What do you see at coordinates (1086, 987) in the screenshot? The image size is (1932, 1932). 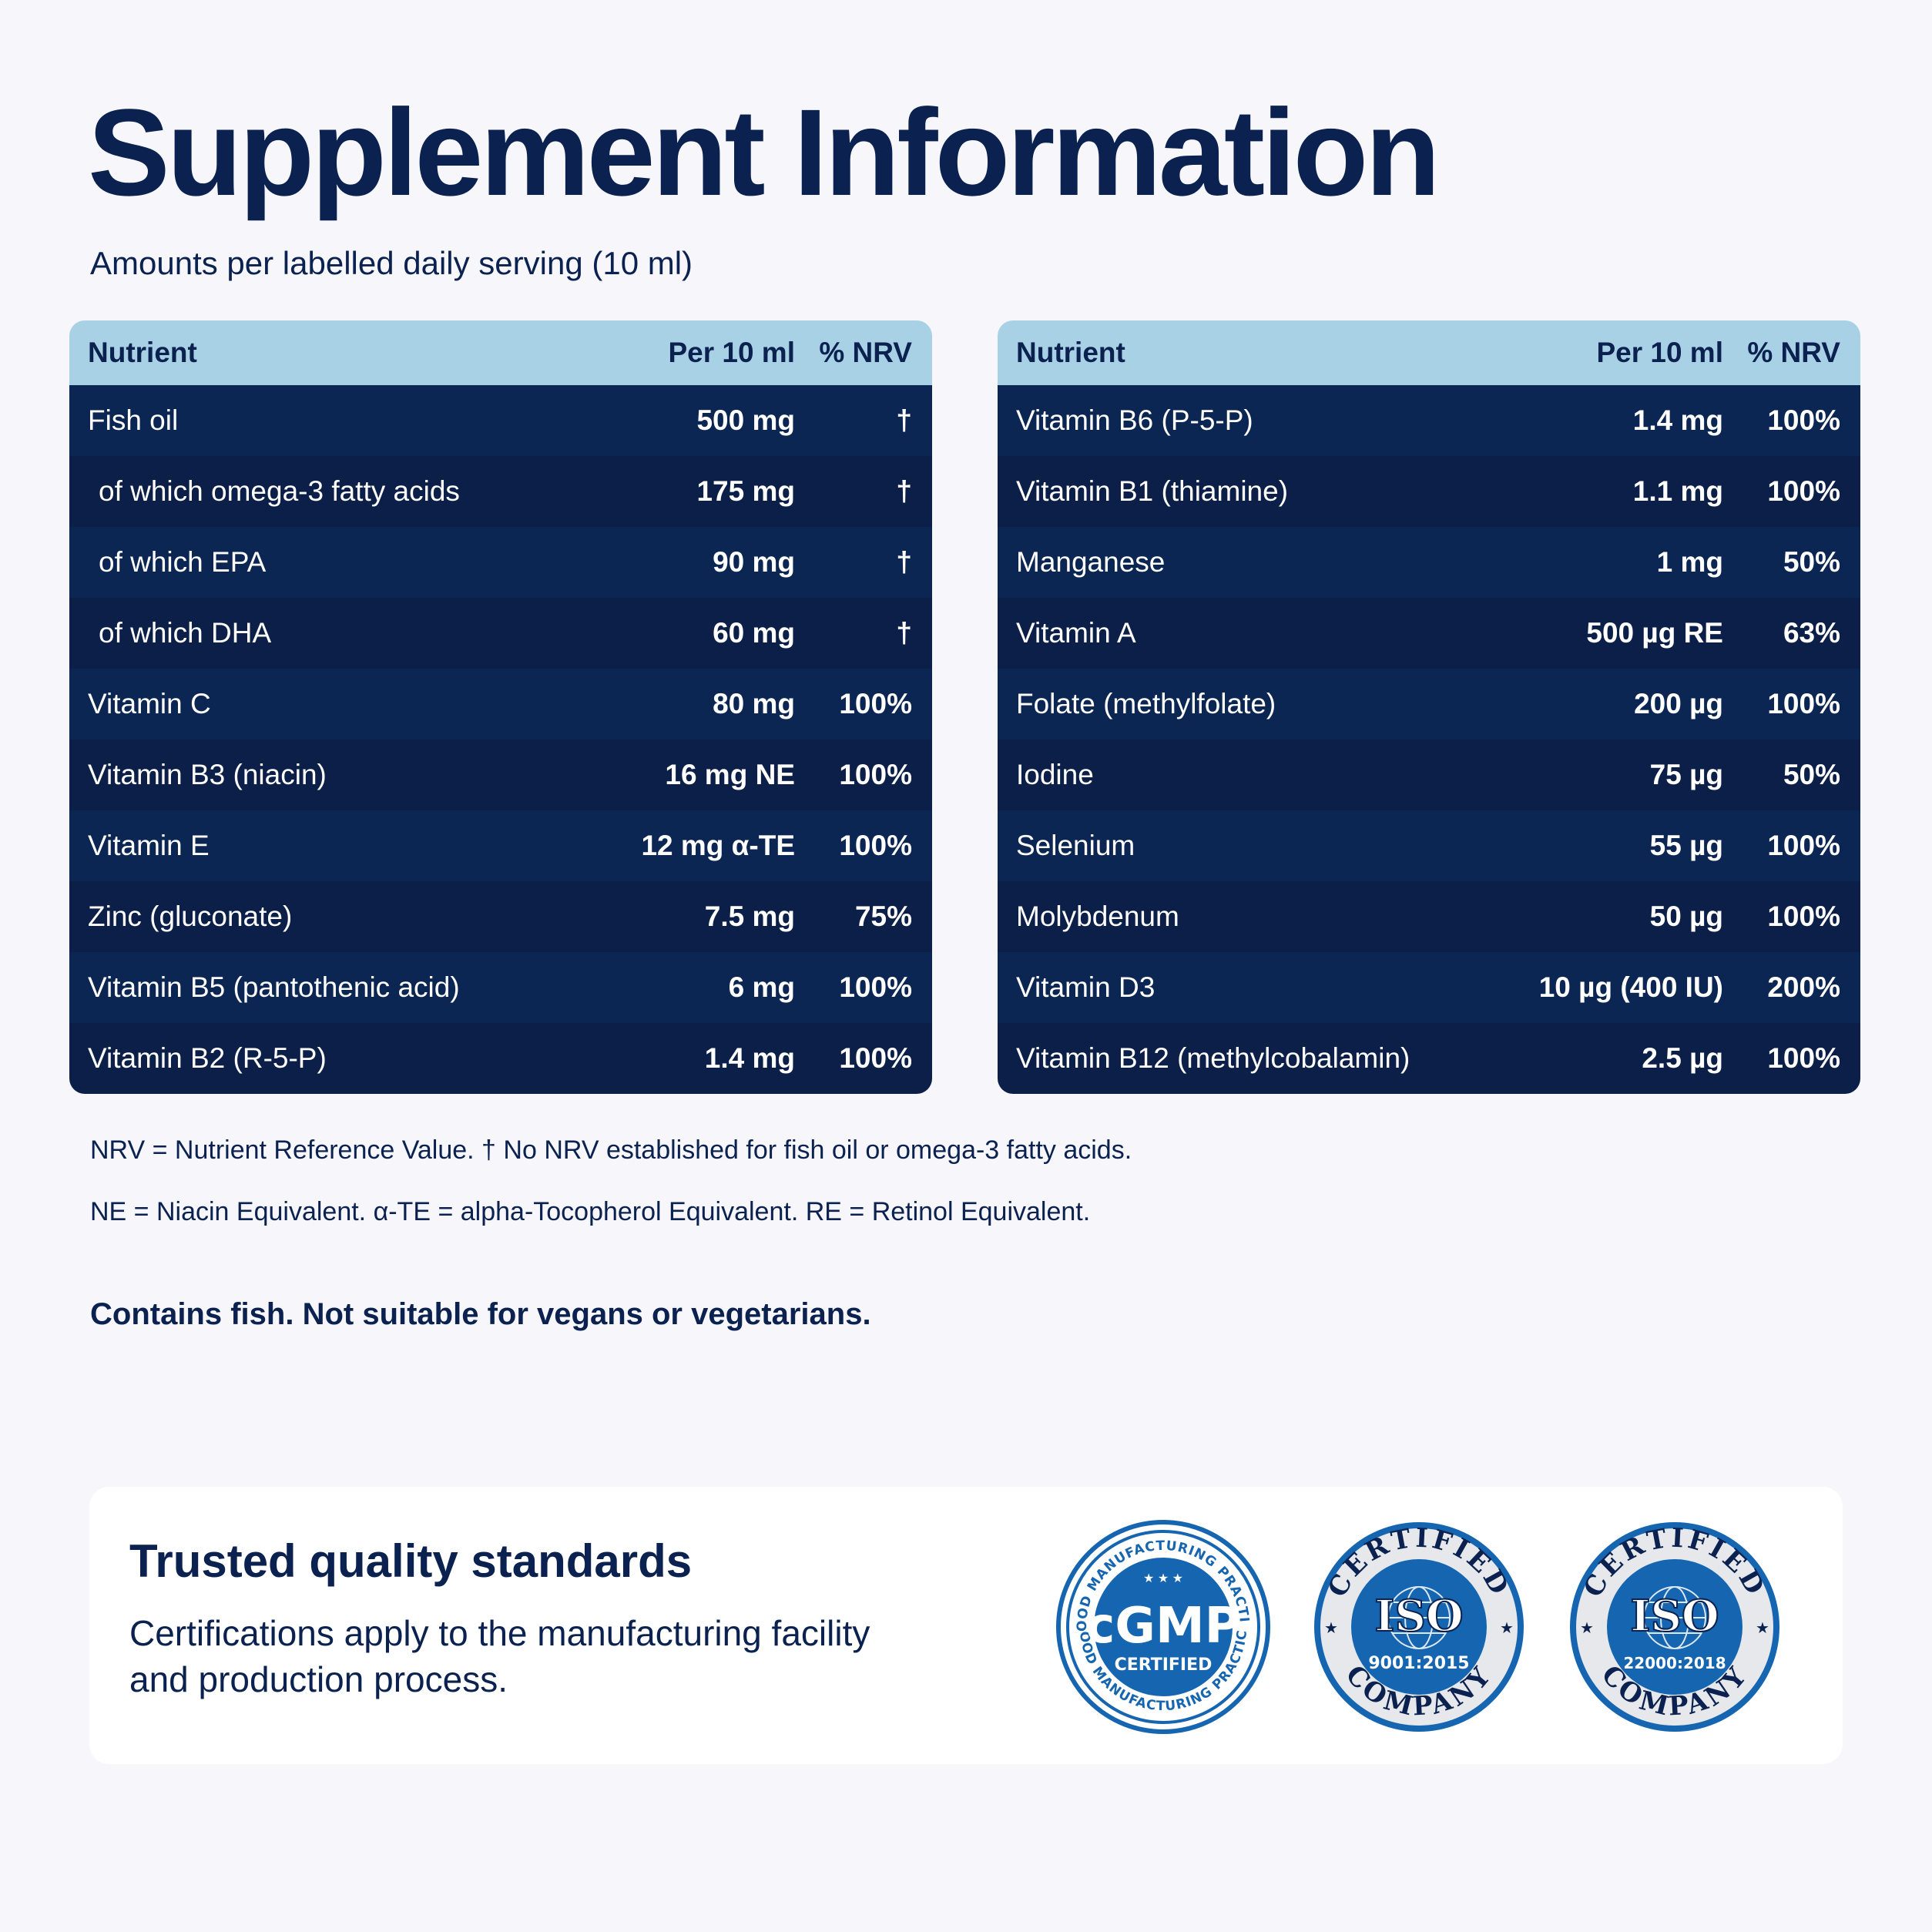 I see `nutrient-name: Vitamin D3` at bounding box center [1086, 987].